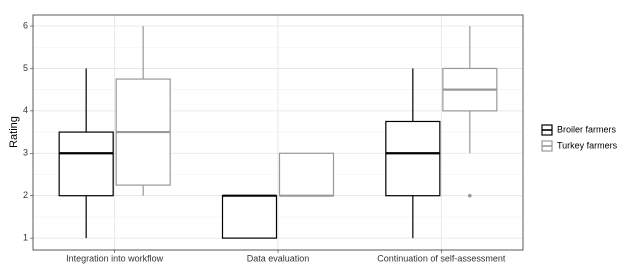 This screenshot has height=280, width=636. Describe the element at coordinates (587, 145) in the screenshot. I see `legend-label: Turkey farmers` at that location.